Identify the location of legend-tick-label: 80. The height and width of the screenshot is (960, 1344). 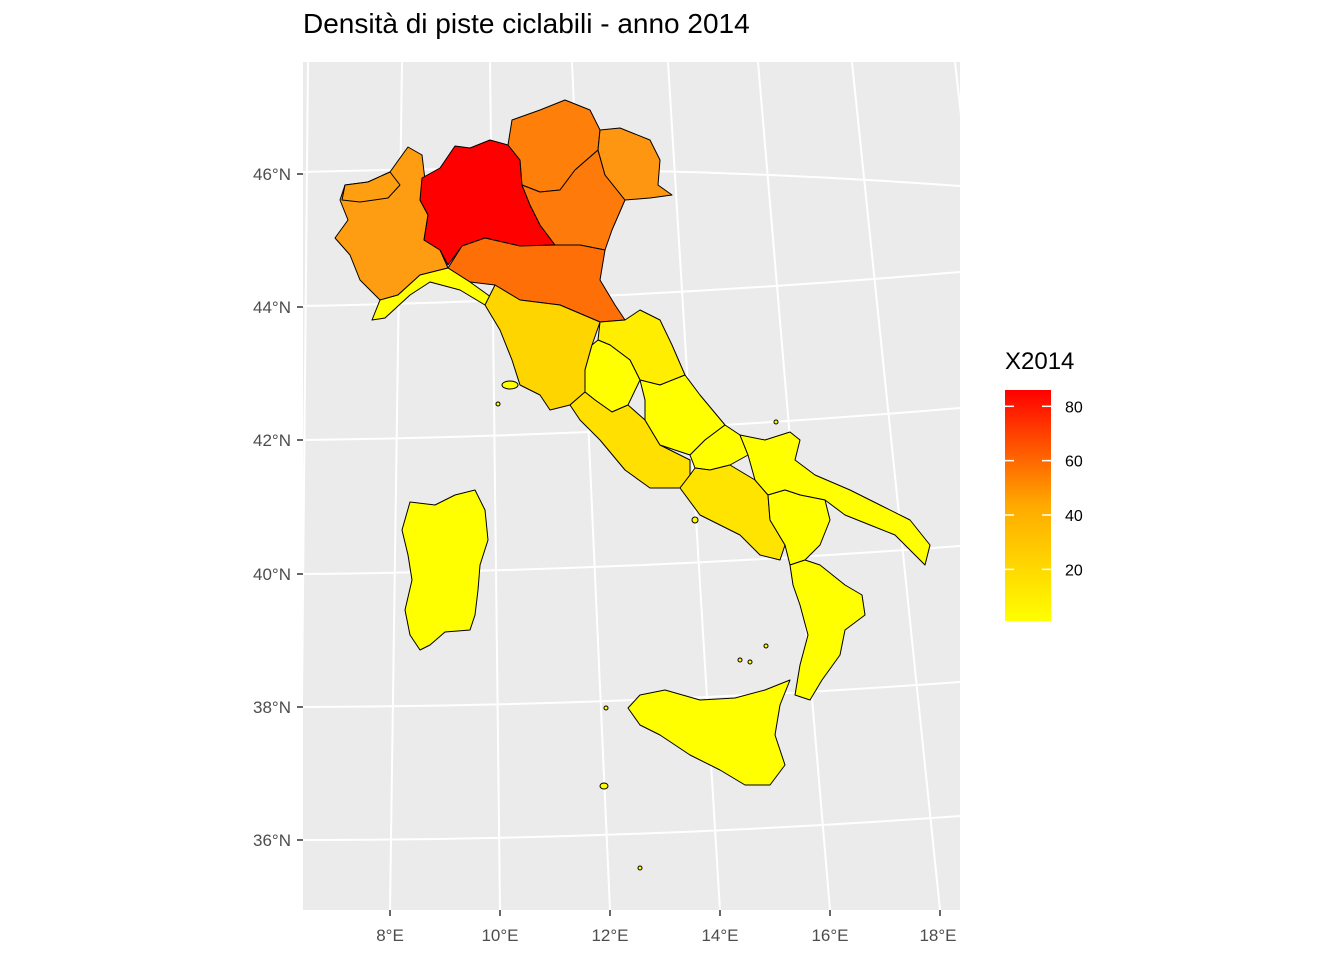
(1074, 407).